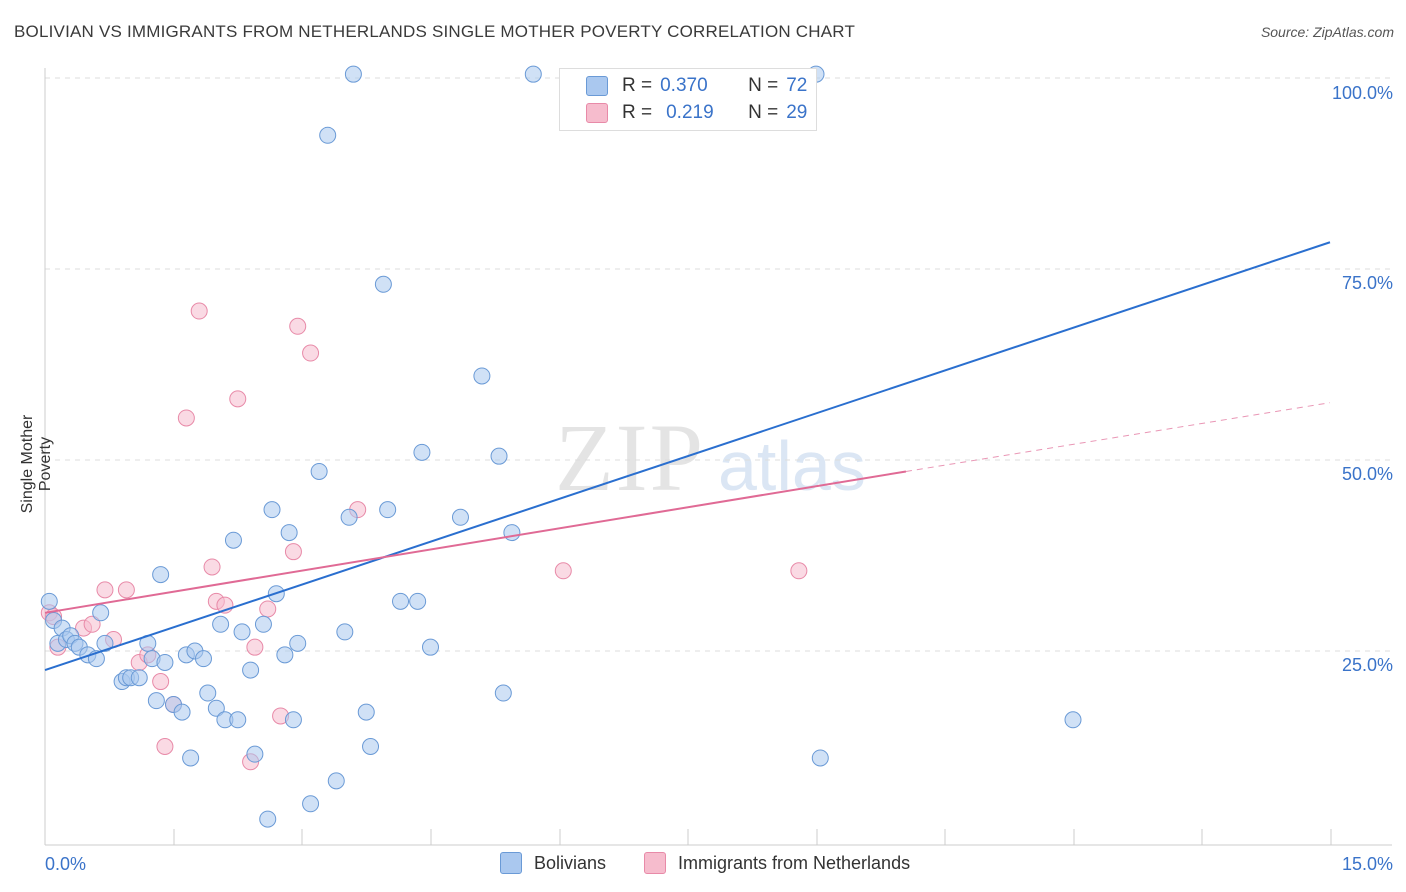 The width and height of the screenshot is (1406, 892). What do you see at coordinates (1327, 32) in the screenshot?
I see `source-label: Source: ZipAtlas.com` at bounding box center [1327, 32].